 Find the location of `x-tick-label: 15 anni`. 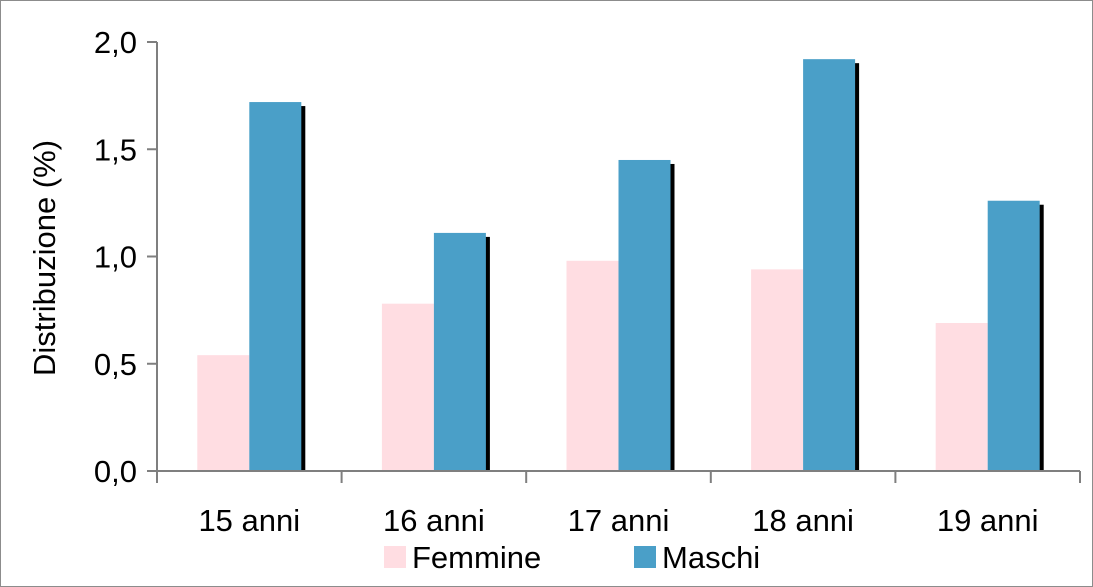

x-tick-label: 15 anni is located at coordinates (249, 520).